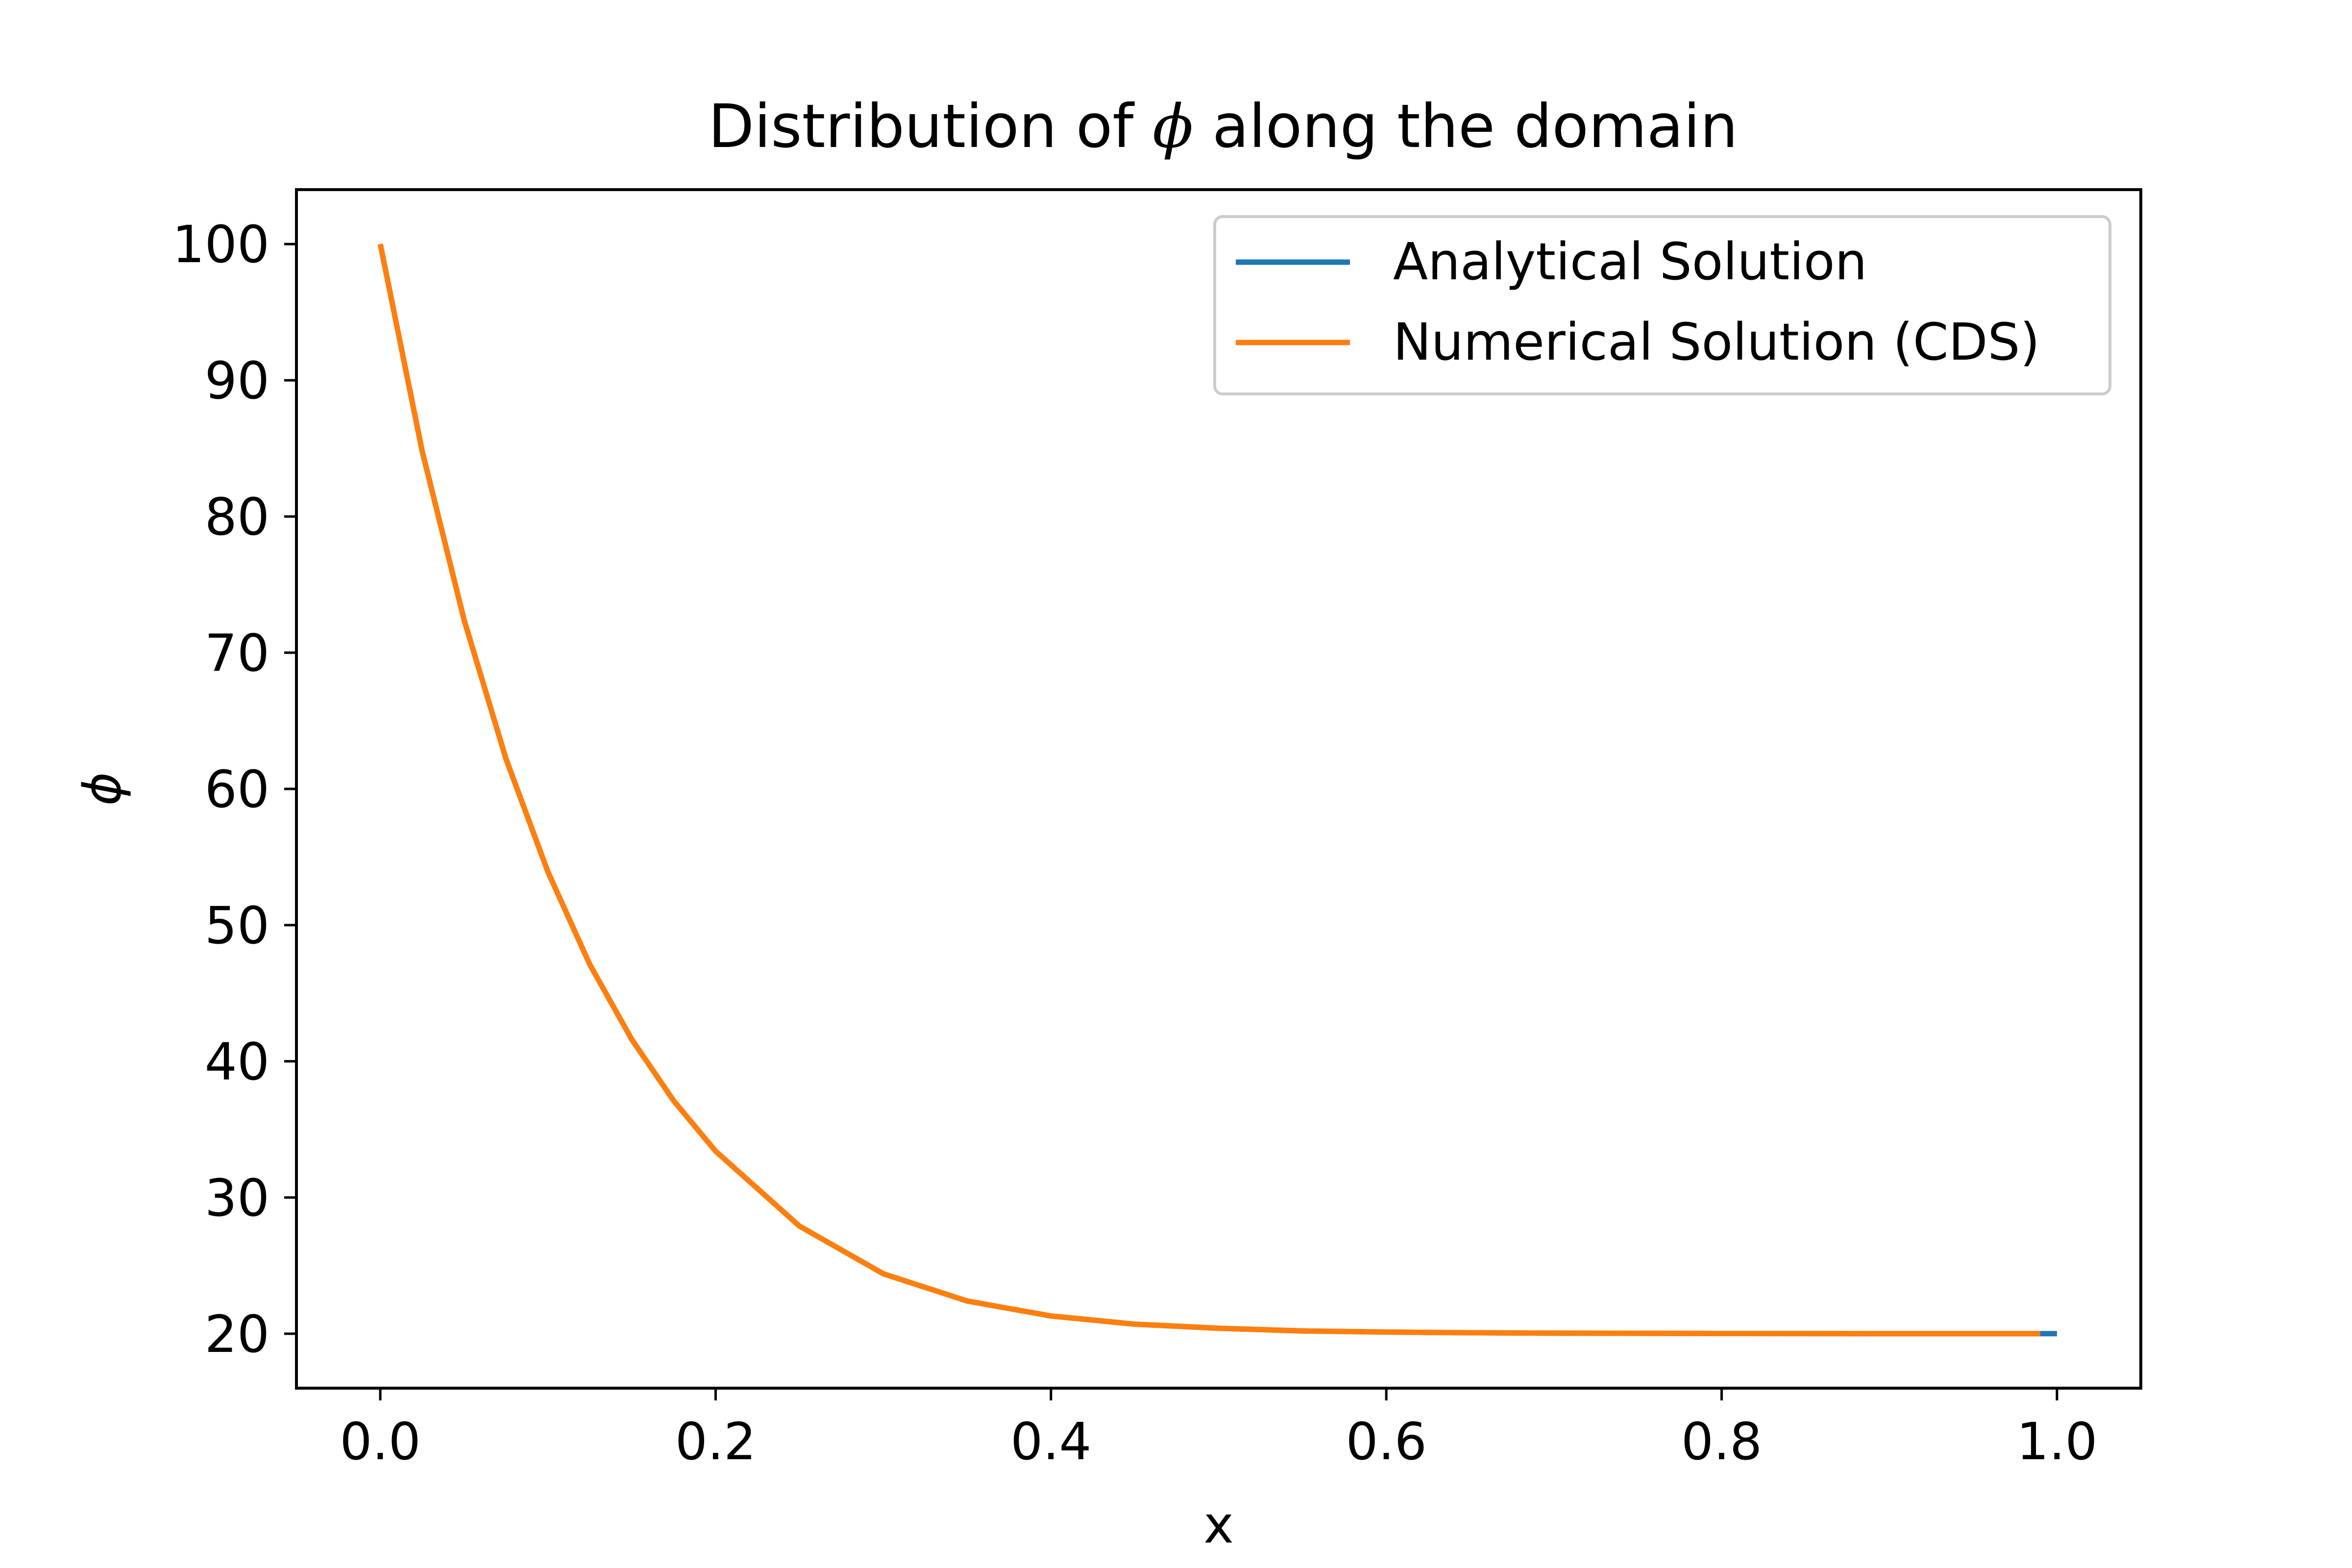 Image resolution: width=2352 pixels, height=1568 pixels. Describe the element at coordinates (237, 1062) in the screenshot. I see `y-tick-label: 40` at that location.